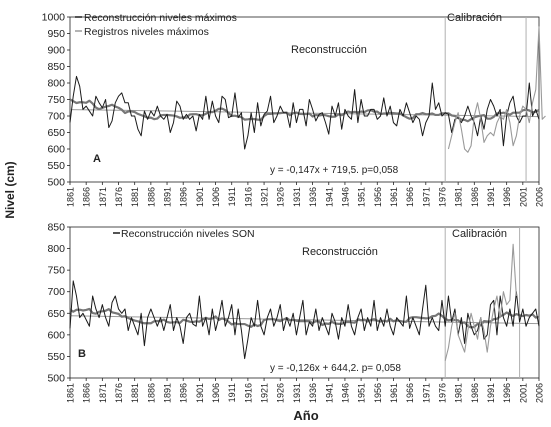  I want to click on panel-a-x-tick-label: 1901, so click(200, 197).